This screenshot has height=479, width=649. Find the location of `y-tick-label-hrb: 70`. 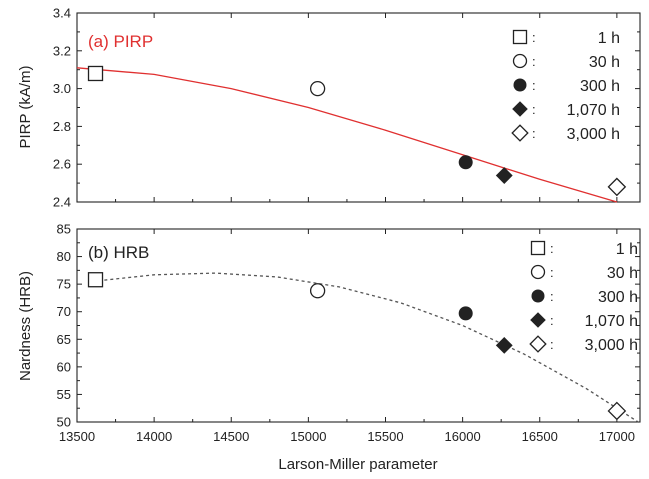

y-tick-label-hrb: 70 is located at coordinates (64, 311).